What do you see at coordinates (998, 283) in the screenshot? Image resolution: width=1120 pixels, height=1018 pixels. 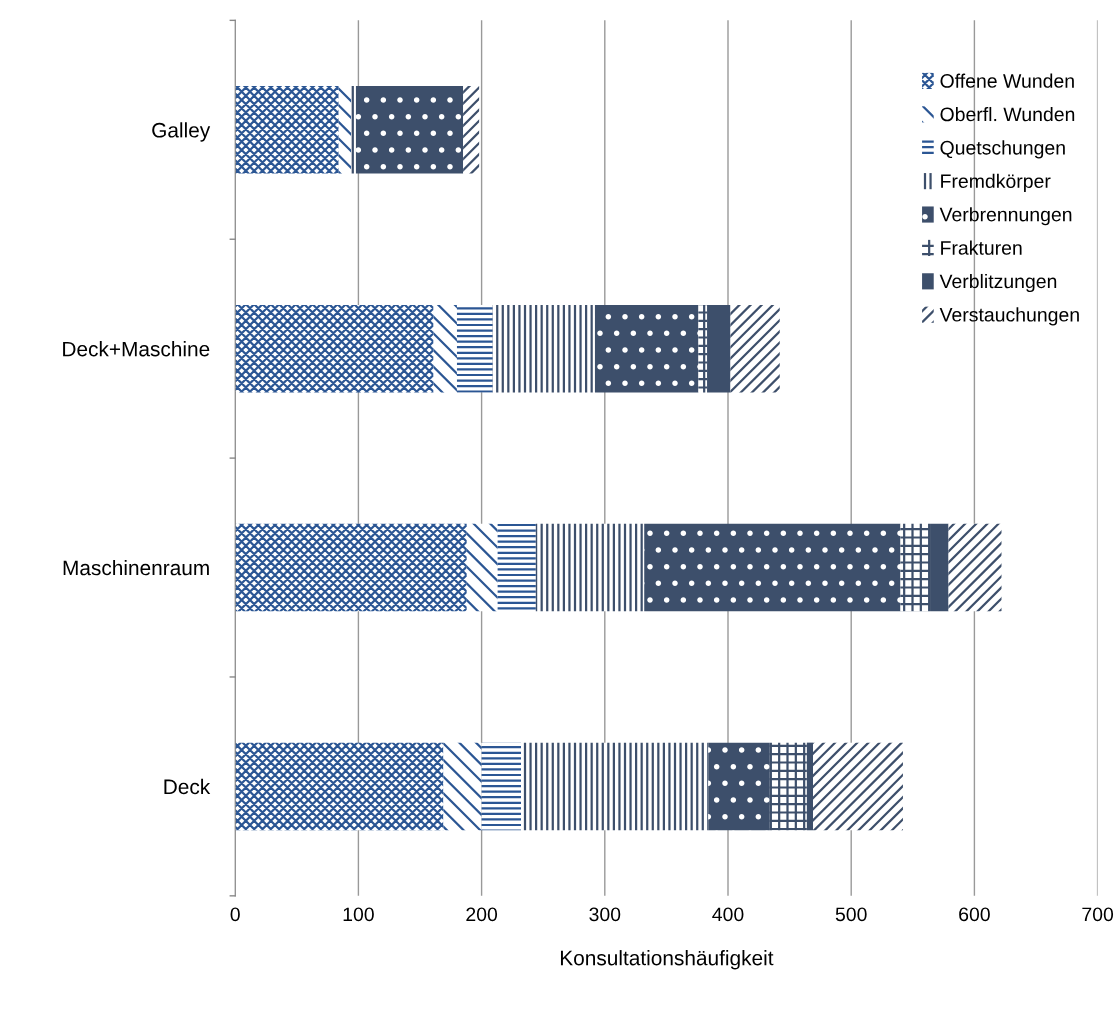 I see `legend-label: Verblitzungen` at bounding box center [998, 283].